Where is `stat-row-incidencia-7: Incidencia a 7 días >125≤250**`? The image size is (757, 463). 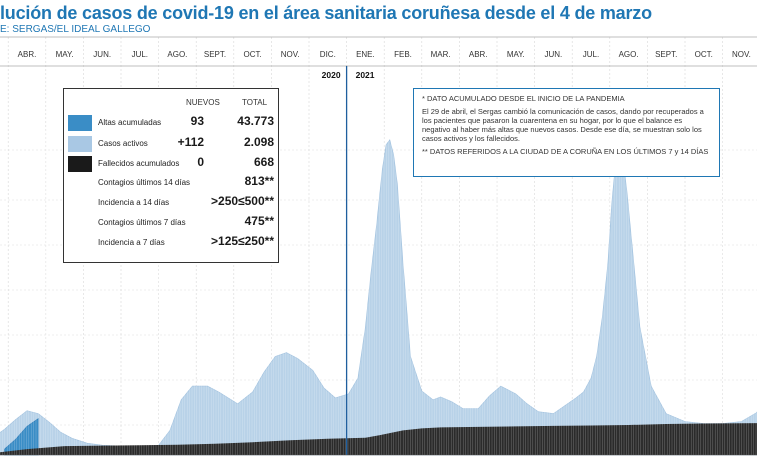
stat-row-incidencia-7: Incidencia a 7 días >125≤250** is located at coordinates (171, 243).